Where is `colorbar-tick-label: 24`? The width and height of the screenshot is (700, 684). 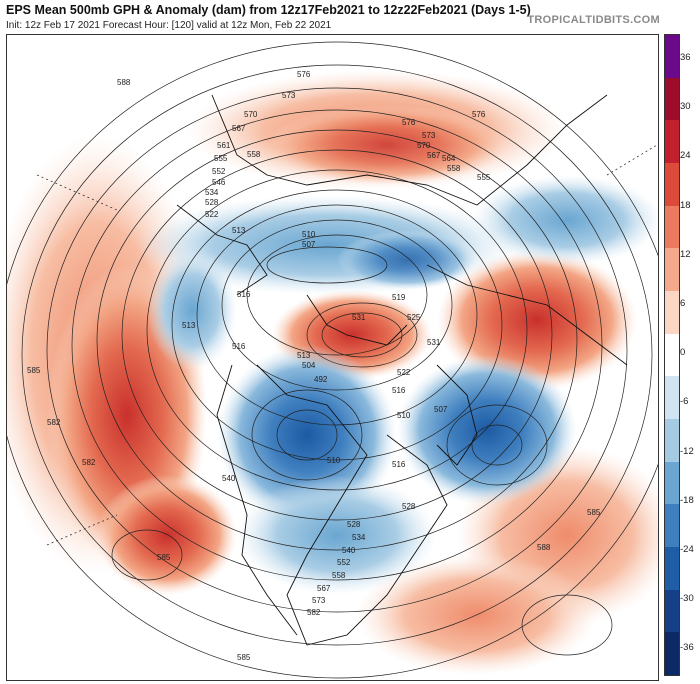 colorbar-tick-label: 24 is located at coordinates (685, 156).